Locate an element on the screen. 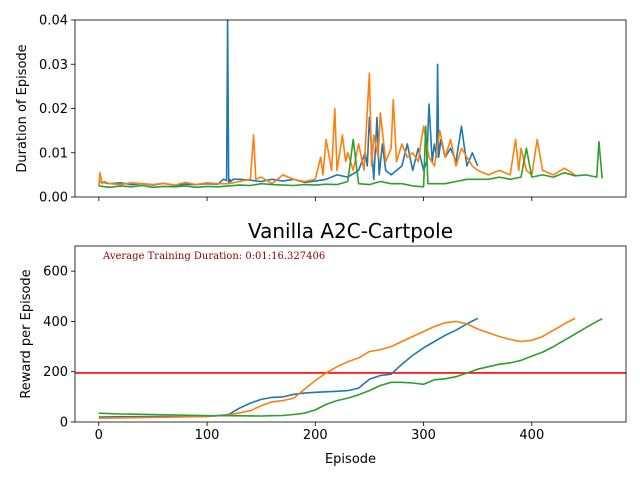 This screenshot has width=640, height=480. y-axis-label: Duration of Episode is located at coordinates (22, 108).